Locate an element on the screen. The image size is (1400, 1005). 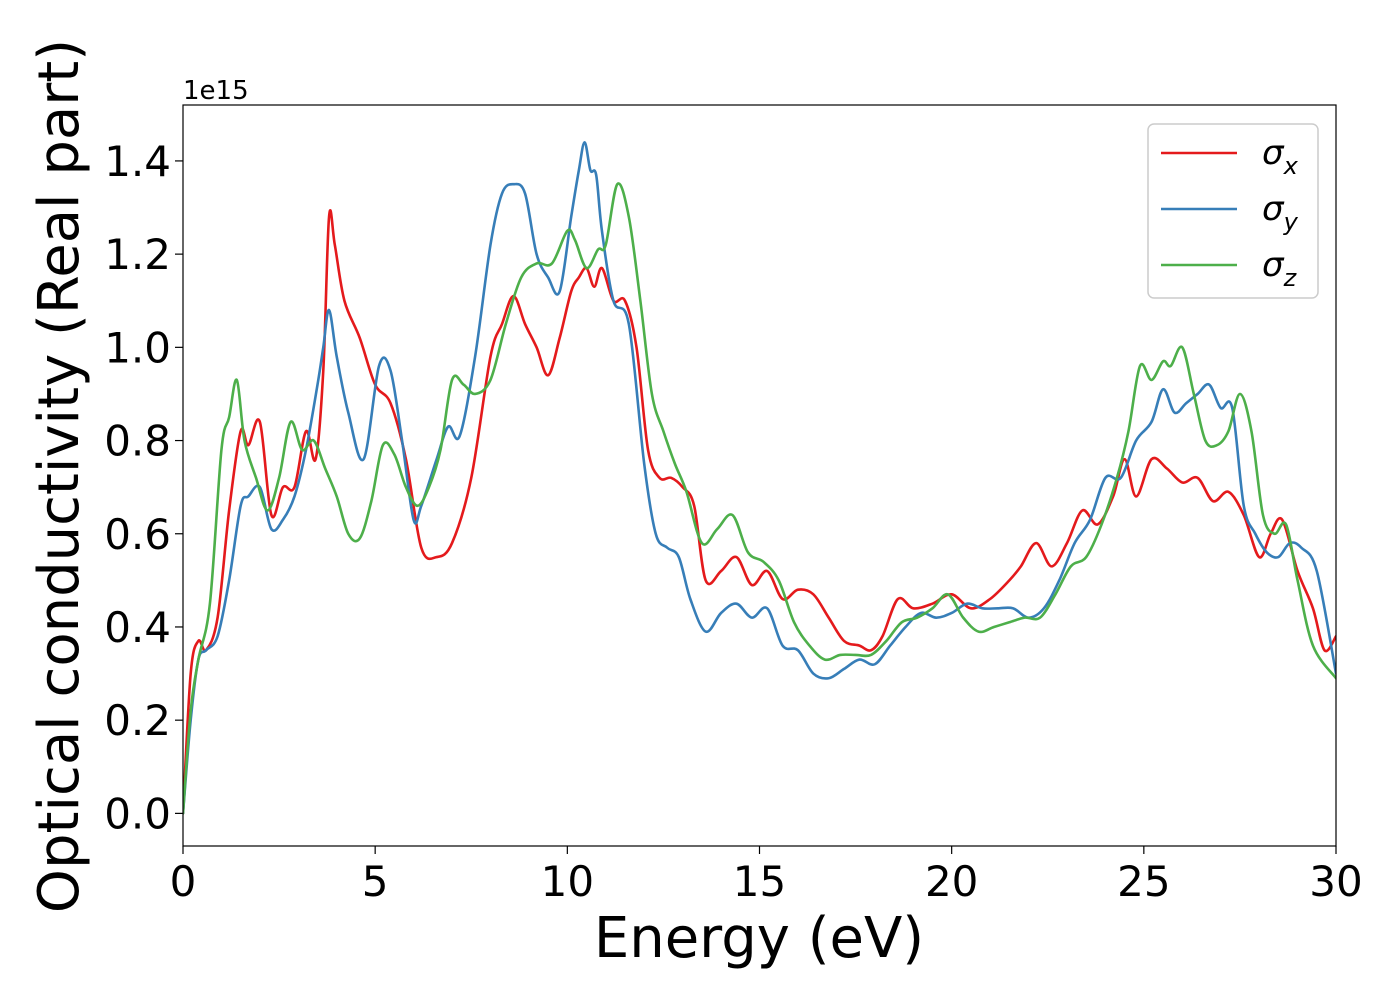
x-tick-label: 5 is located at coordinates (375, 881).